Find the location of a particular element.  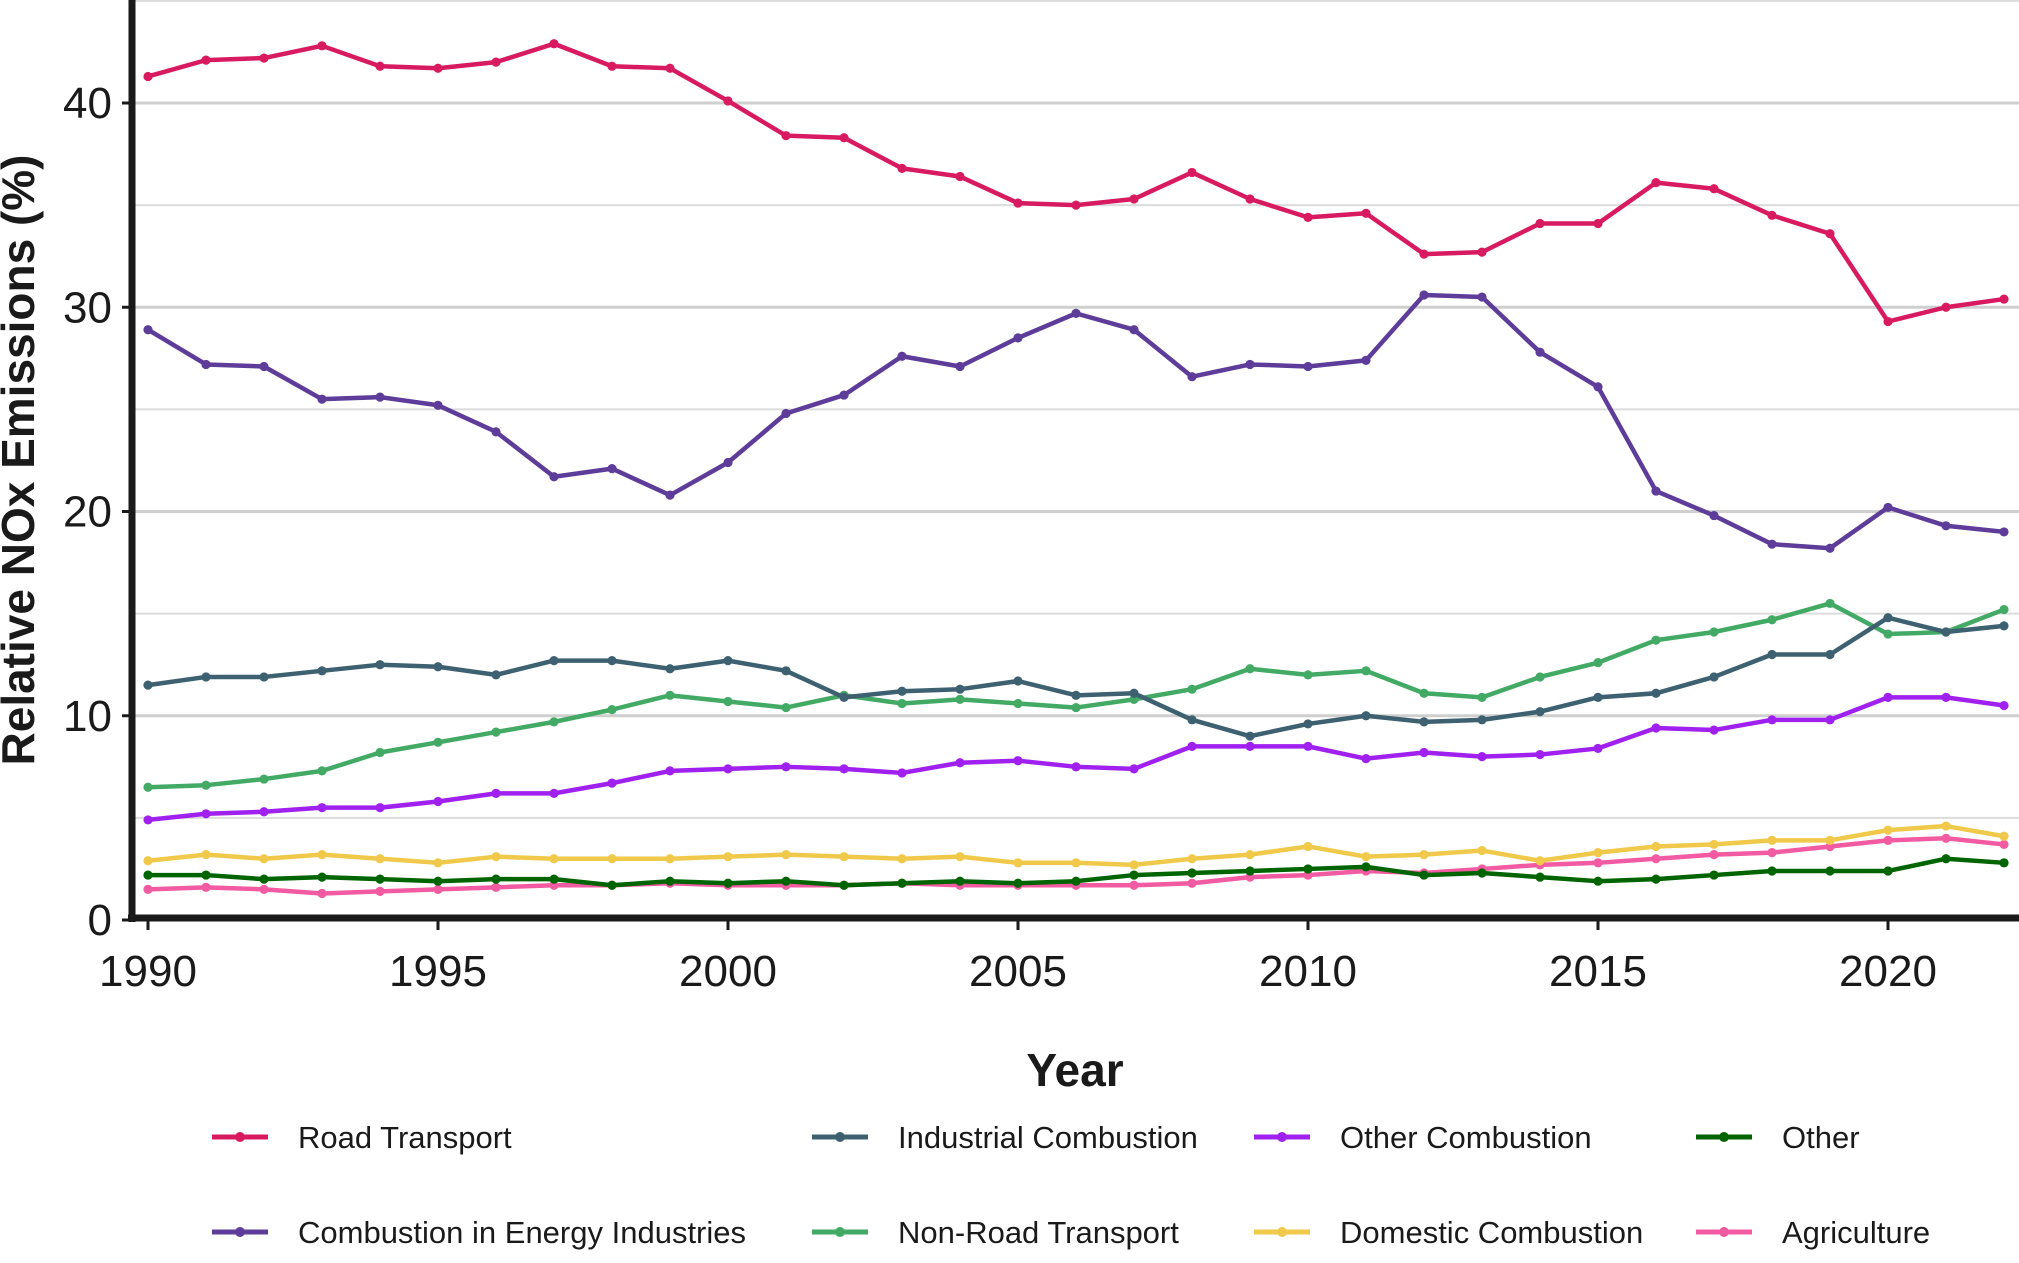

legend-label: Other Combustion is located at coordinates (1466, 1137).